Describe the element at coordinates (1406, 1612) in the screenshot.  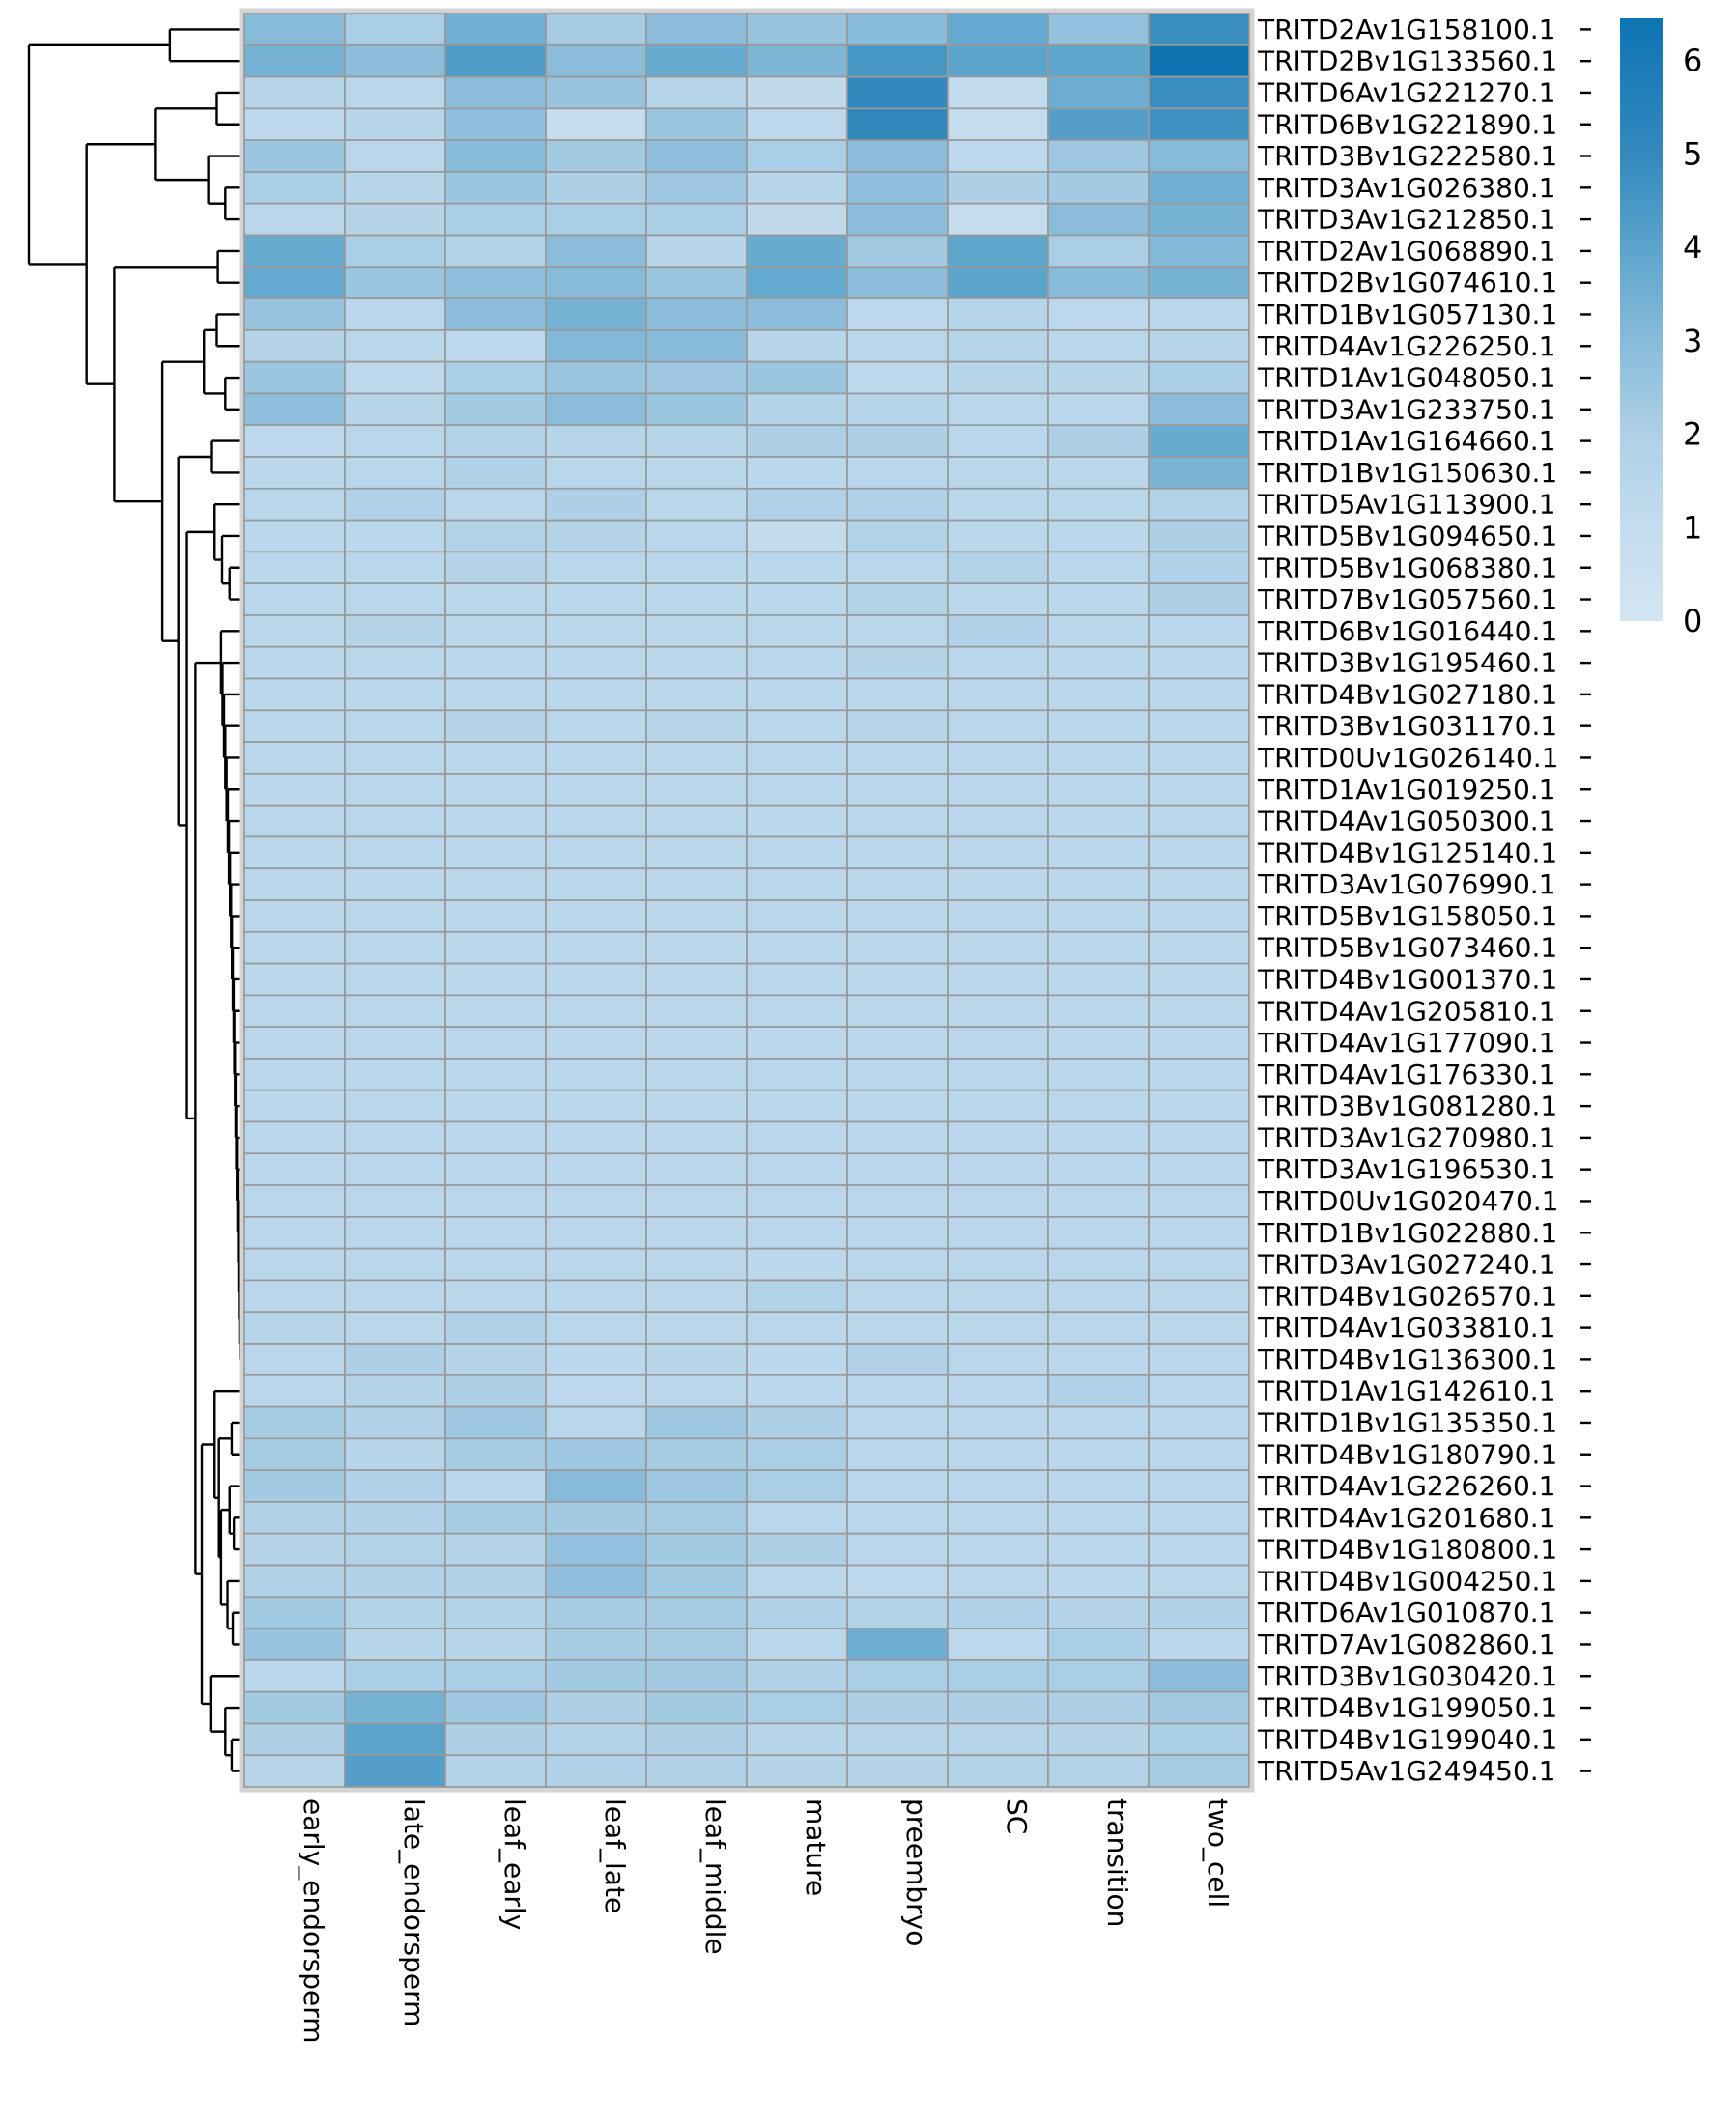
I see `row-label: TRITD6Av1G010870.1` at that location.